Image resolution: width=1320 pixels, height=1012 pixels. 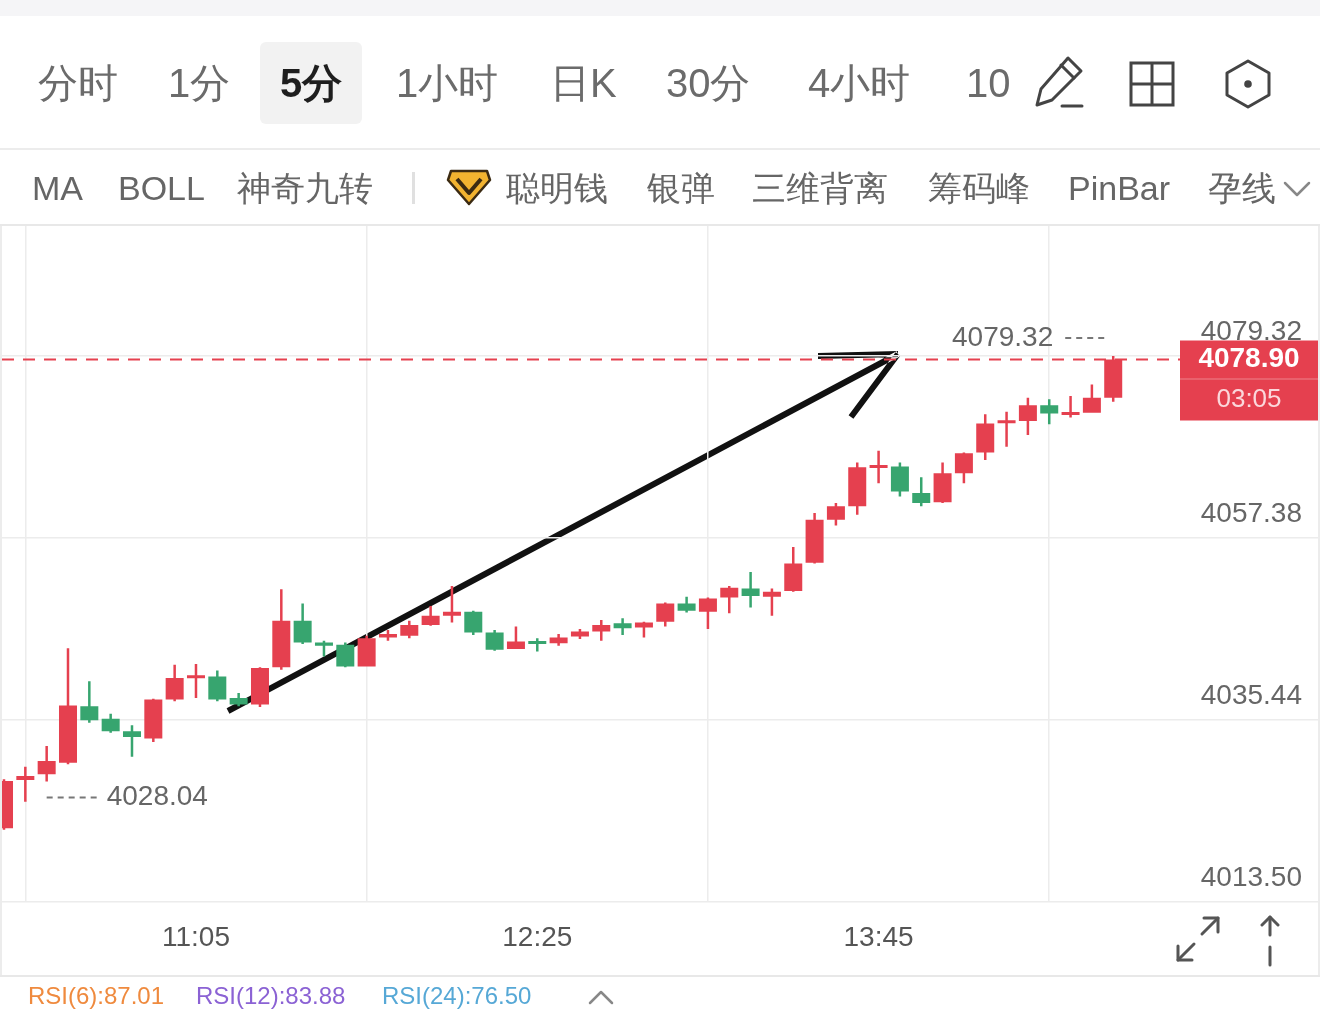 What do you see at coordinates (96, 996) in the screenshot?
I see `text: RSI(6):87.01` at bounding box center [96, 996].